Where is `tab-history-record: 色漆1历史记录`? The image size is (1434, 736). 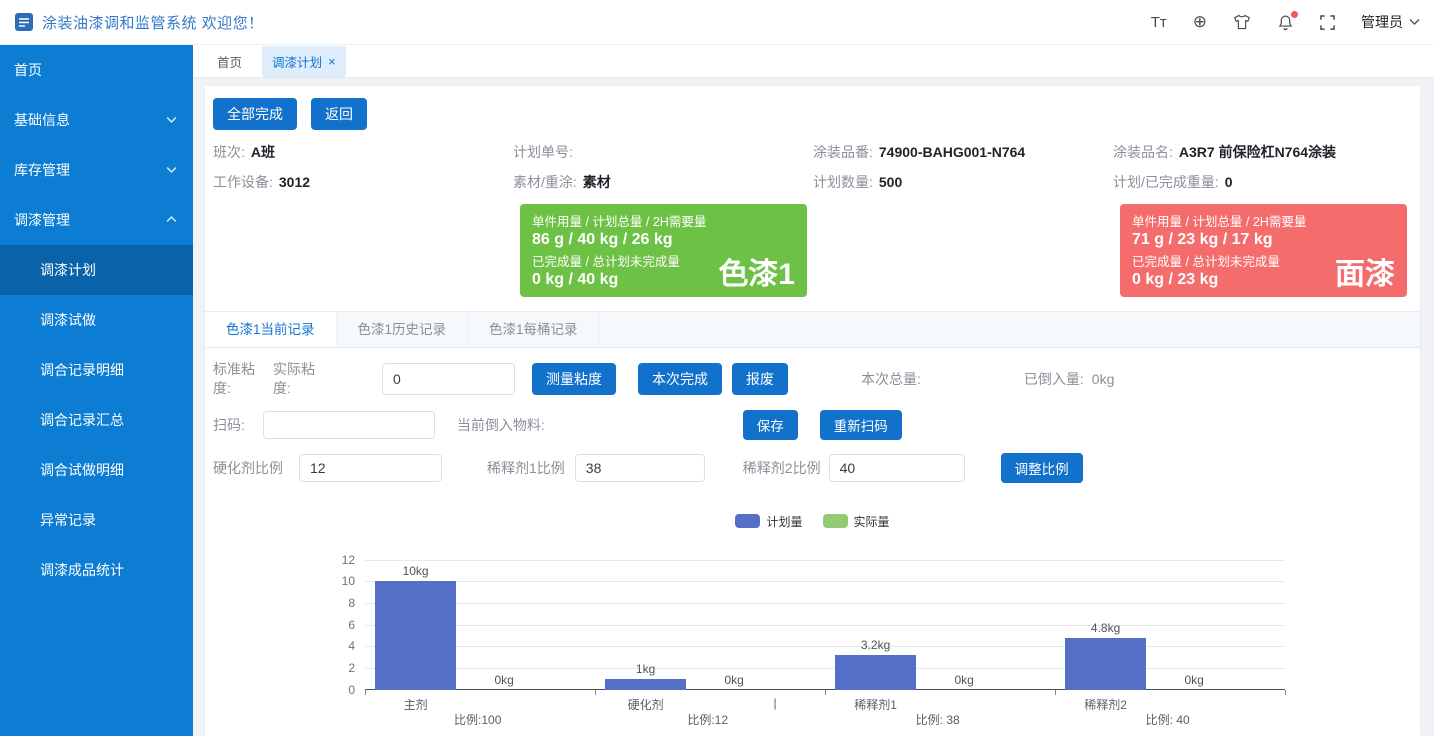 tab-history-record: 色漆1历史记录 is located at coordinates (403, 329).